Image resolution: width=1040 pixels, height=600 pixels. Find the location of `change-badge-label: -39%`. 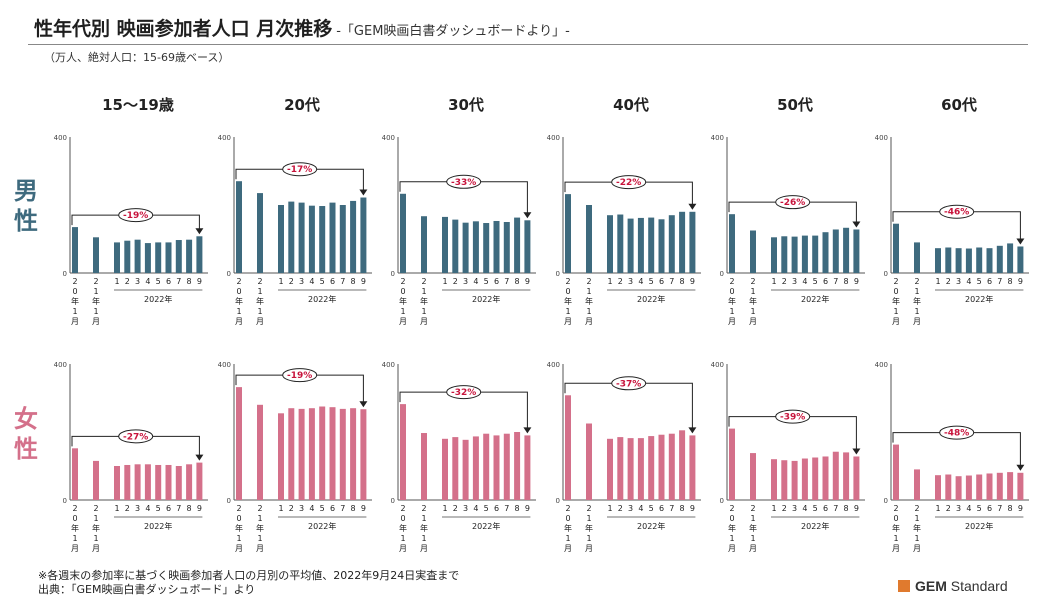

change-badge-label: -39% is located at coordinates (792, 418).